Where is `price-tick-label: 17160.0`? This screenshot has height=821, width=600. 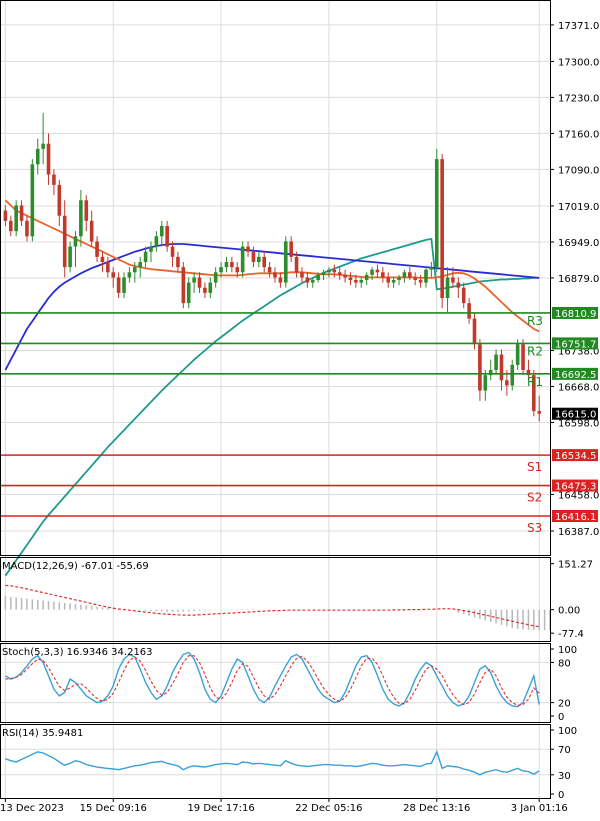
price-tick-label: 17160.0 is located at coordinates (578, 134).